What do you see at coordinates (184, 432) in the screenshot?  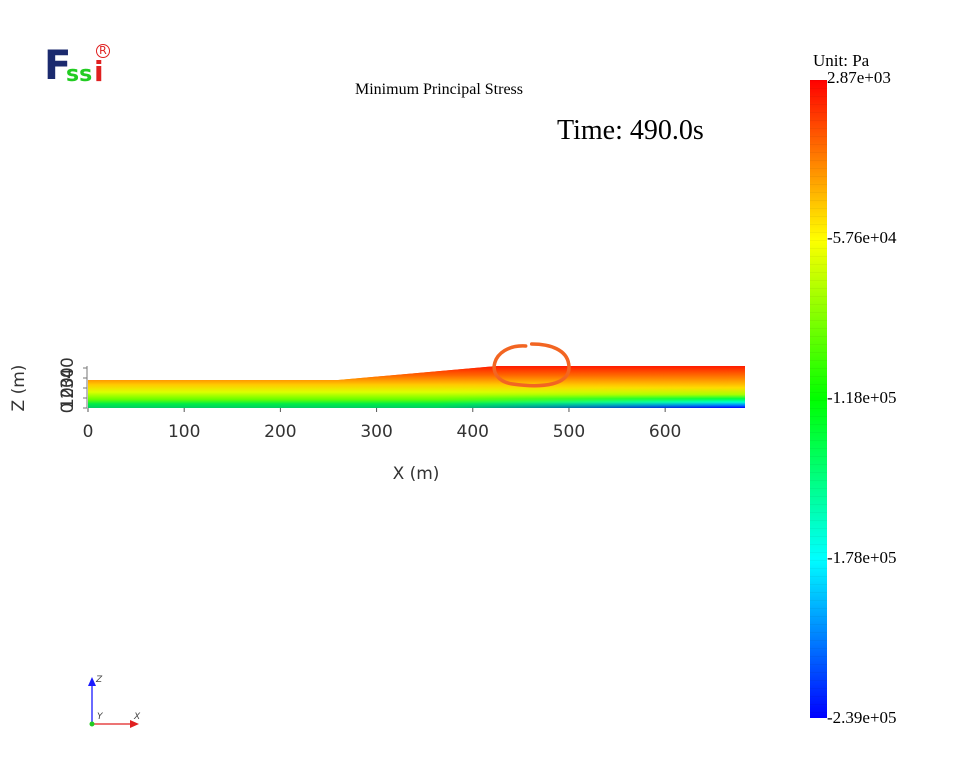 I see `x-tick-label: 100` at bounding box center [184, 432].